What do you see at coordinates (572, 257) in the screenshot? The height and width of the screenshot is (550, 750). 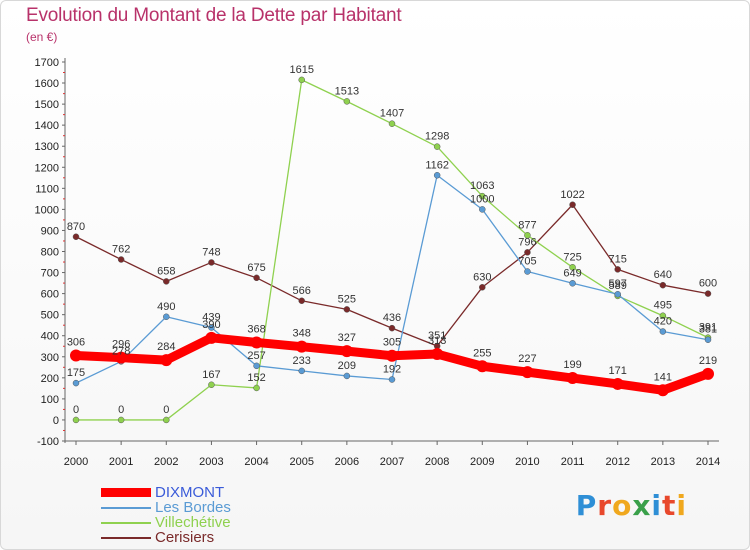 I see `data-label-villech-tive: 725` at bounding box center [572, 257].